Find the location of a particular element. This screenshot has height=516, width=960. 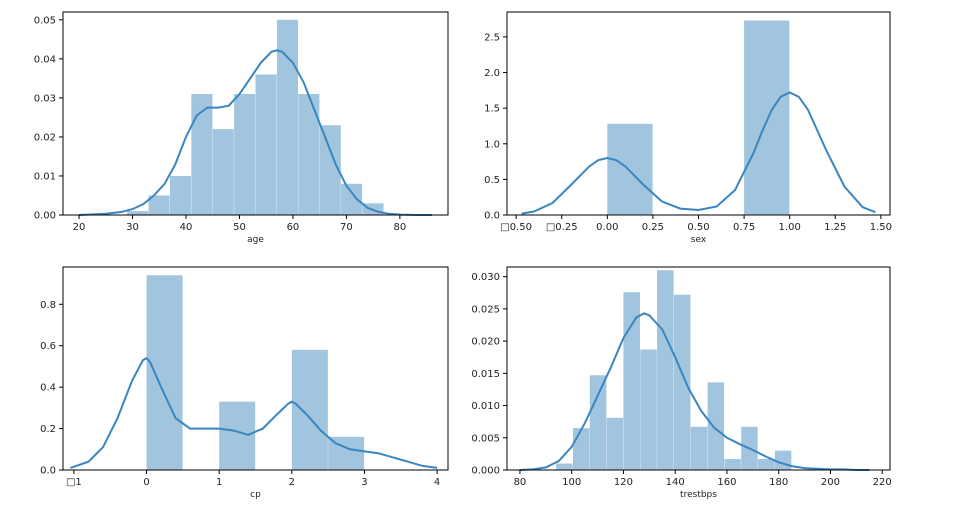

y-tick-label-cp: 0.6 is located at coordinates (48, 346).